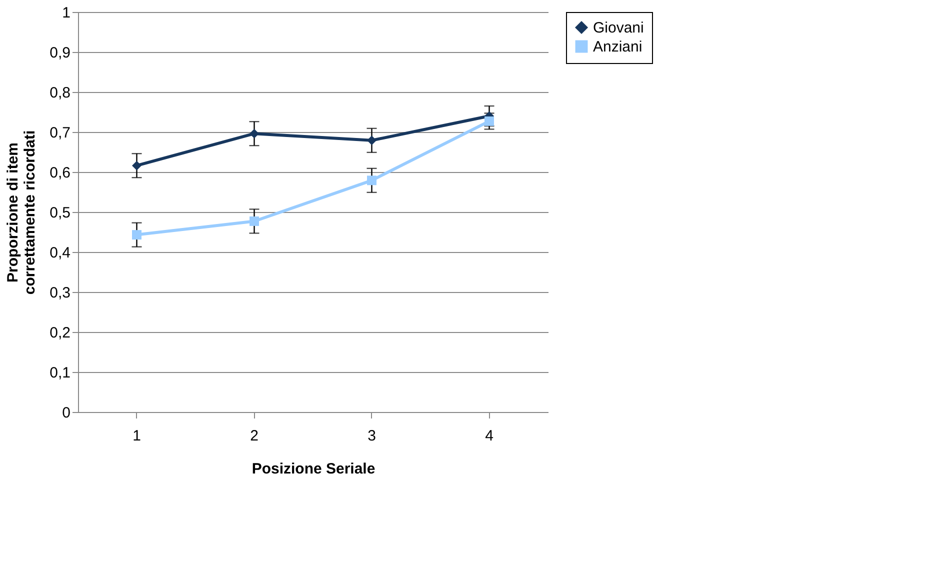 The width and height of the screenshot is (939, 563). Describe the element at coordinates (136, 436) in the screenshot. I see `x-tick-label: 1` at that location.